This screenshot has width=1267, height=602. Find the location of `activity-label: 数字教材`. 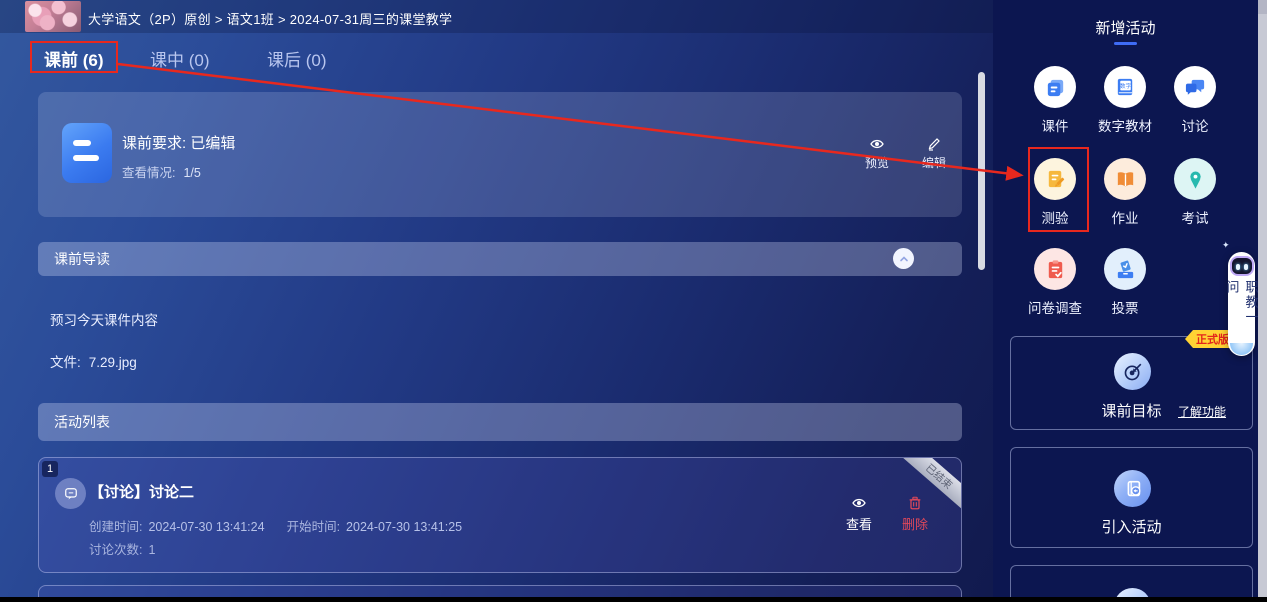

activity-label: 数字教材 is located at coordinates (1125, 126).